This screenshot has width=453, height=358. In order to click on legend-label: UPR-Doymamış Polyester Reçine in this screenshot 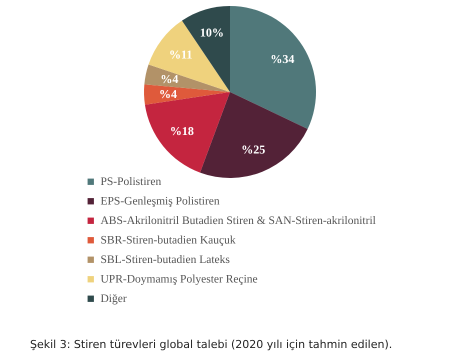, I will do `click(179, 279)`.